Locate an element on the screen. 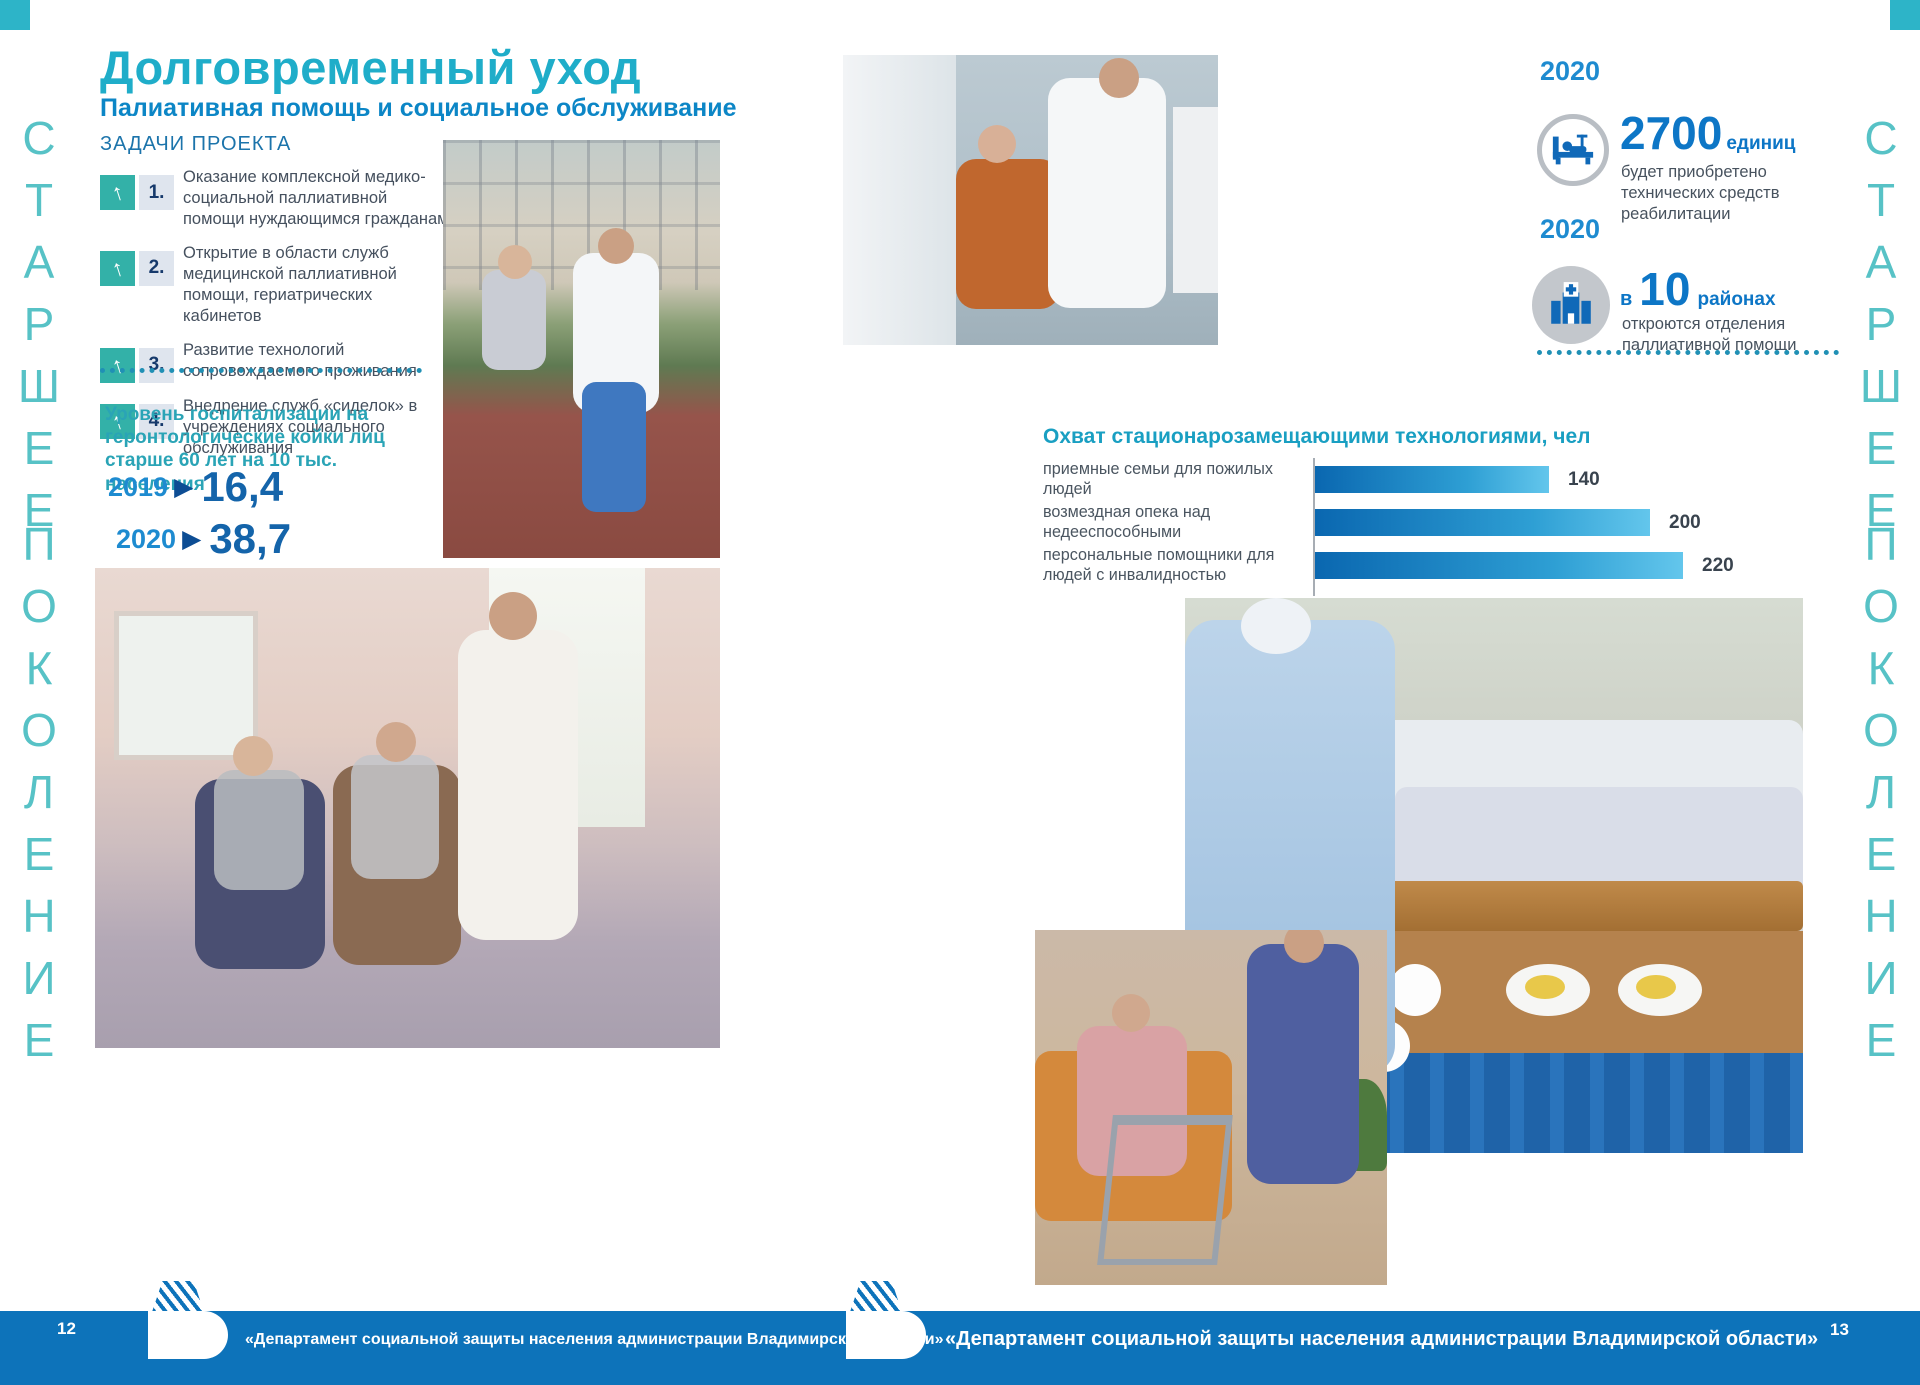 This screenshot has height=1385, width=1920. stat-description: откроются отделения паллиативной помощи is located at coordinates (1709, 334).